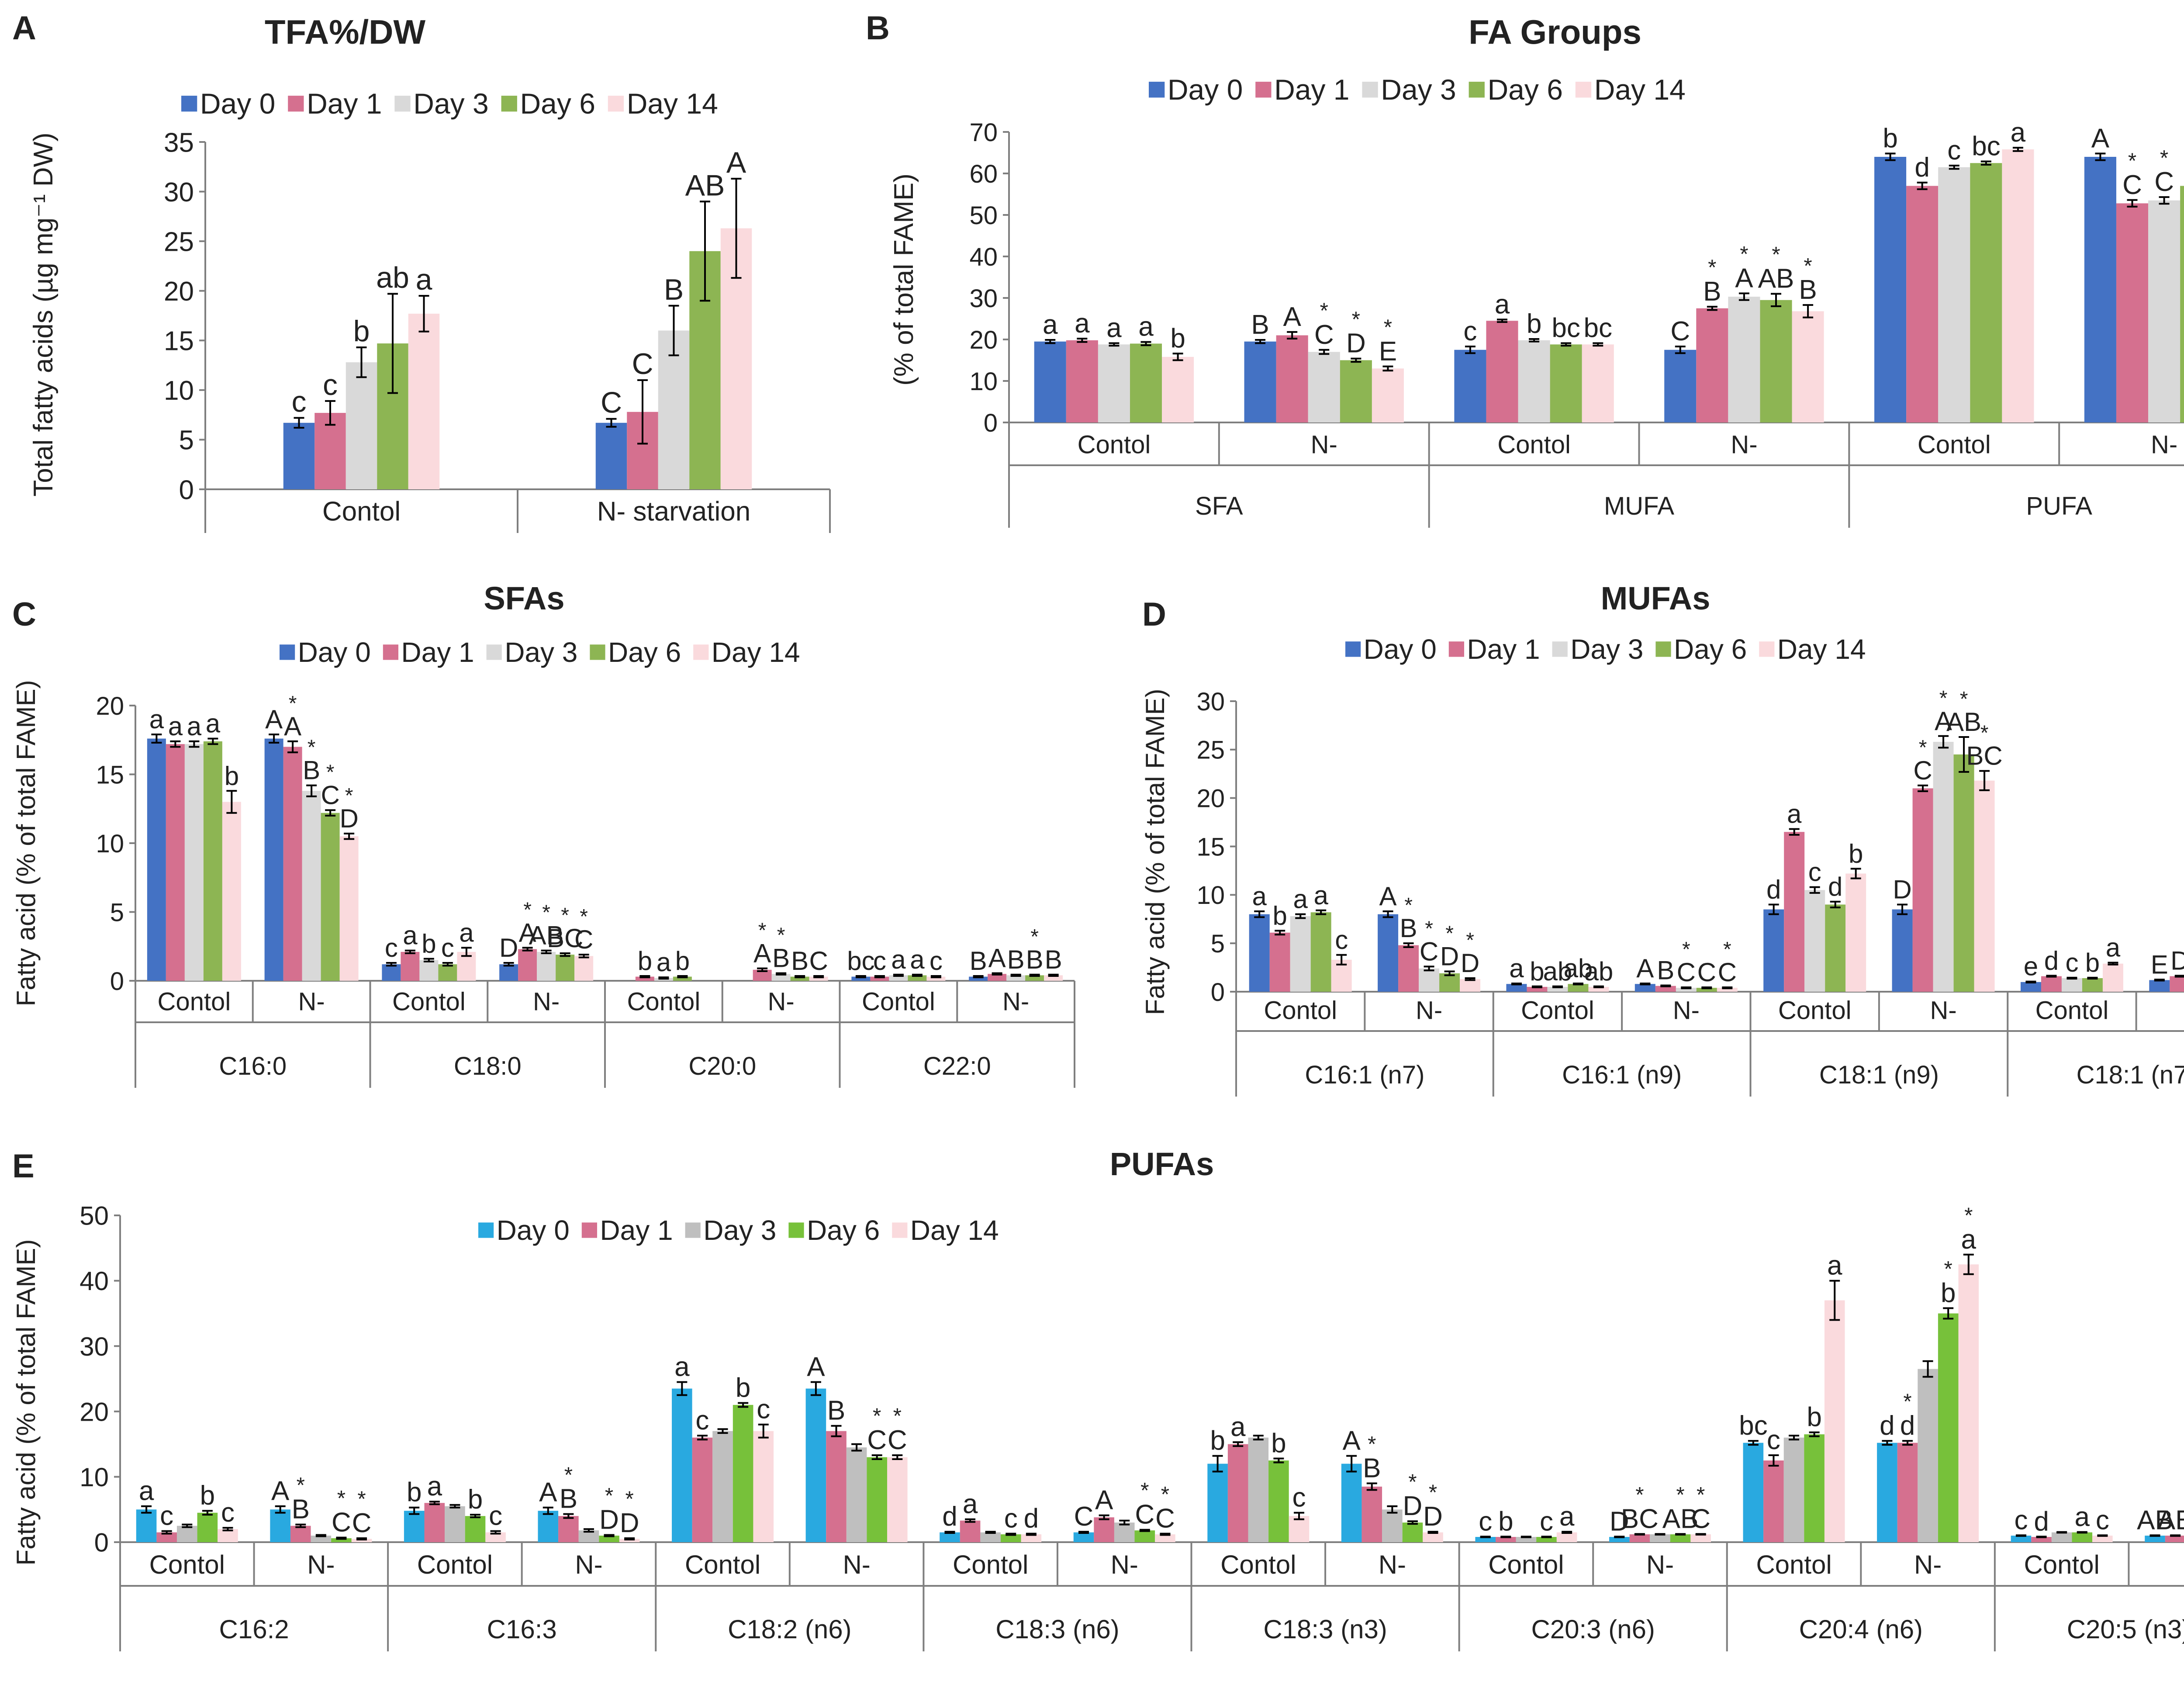 The height and width of the screenshot is (1699, 2184). What do you see at coordinates (1557, 971) in the screenshot?
I see `significance-label: ab` at bounding box center [1557, 971].